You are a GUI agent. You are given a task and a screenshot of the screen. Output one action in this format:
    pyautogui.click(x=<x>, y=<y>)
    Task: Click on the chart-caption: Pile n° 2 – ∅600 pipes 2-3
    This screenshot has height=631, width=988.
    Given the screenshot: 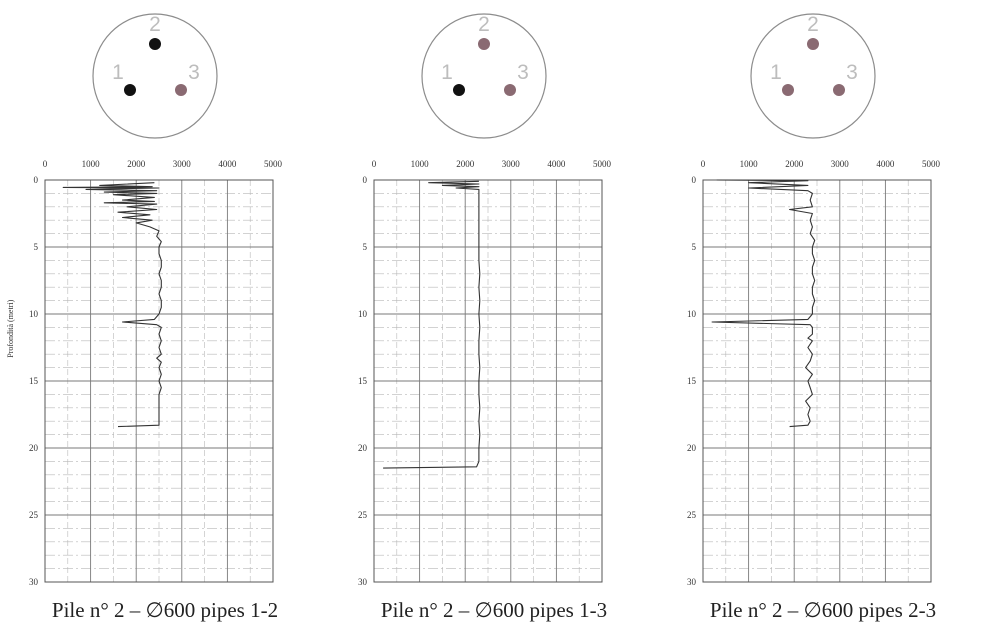 What is the action you would take?
    pyautogui.click(x=823, y=610)
    